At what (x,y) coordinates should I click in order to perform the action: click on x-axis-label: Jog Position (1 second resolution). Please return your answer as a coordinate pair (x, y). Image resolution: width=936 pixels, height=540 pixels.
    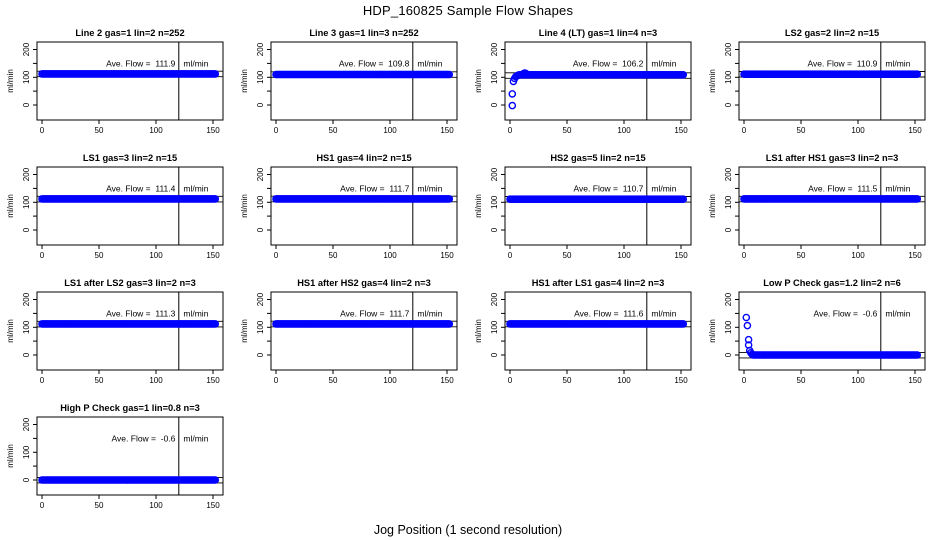
    Looking at the image, I should click on (468, 530).